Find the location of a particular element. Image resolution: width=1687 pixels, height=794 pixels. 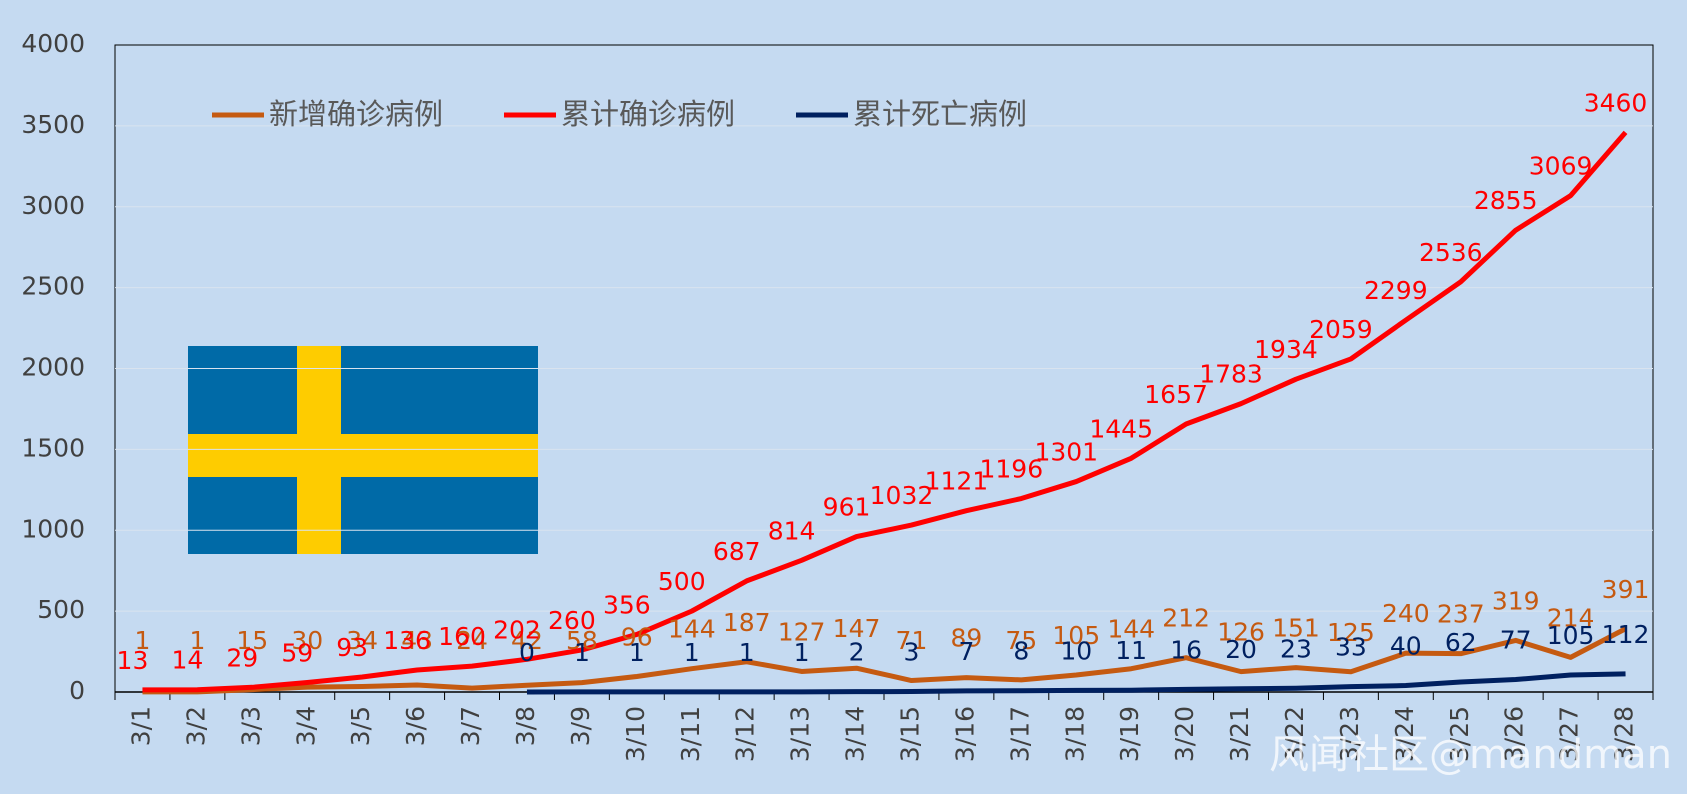

data-label: 356 is located at coordinates (627, 604).